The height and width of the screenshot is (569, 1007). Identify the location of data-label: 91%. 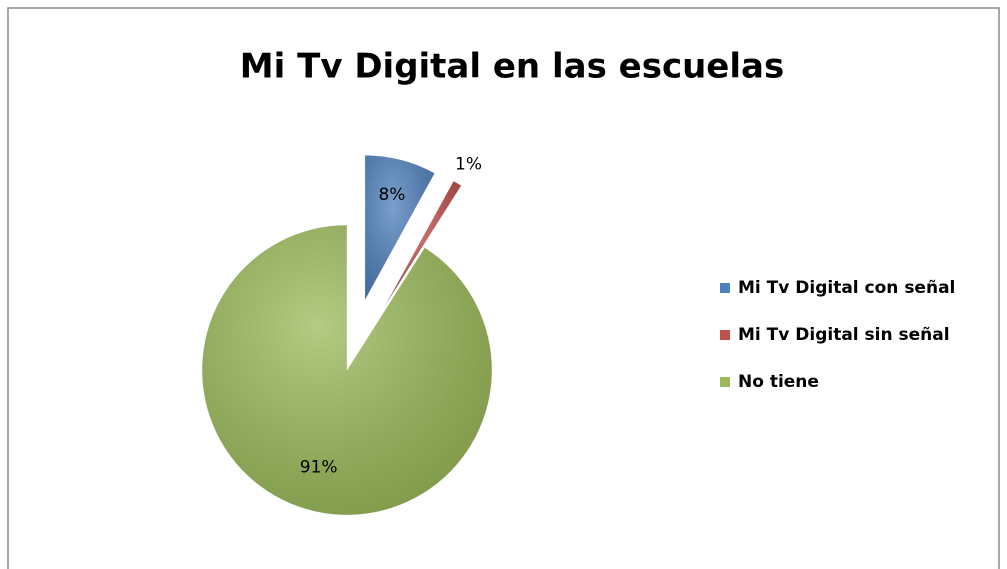
(319, 467).